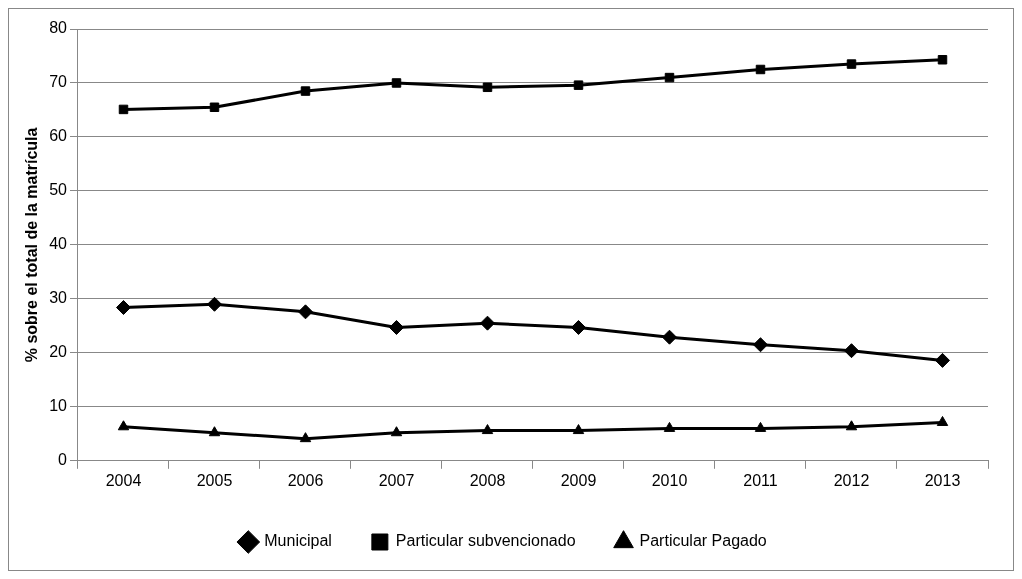  I want to click on x-tick-label: 2004, so click(123, 480).